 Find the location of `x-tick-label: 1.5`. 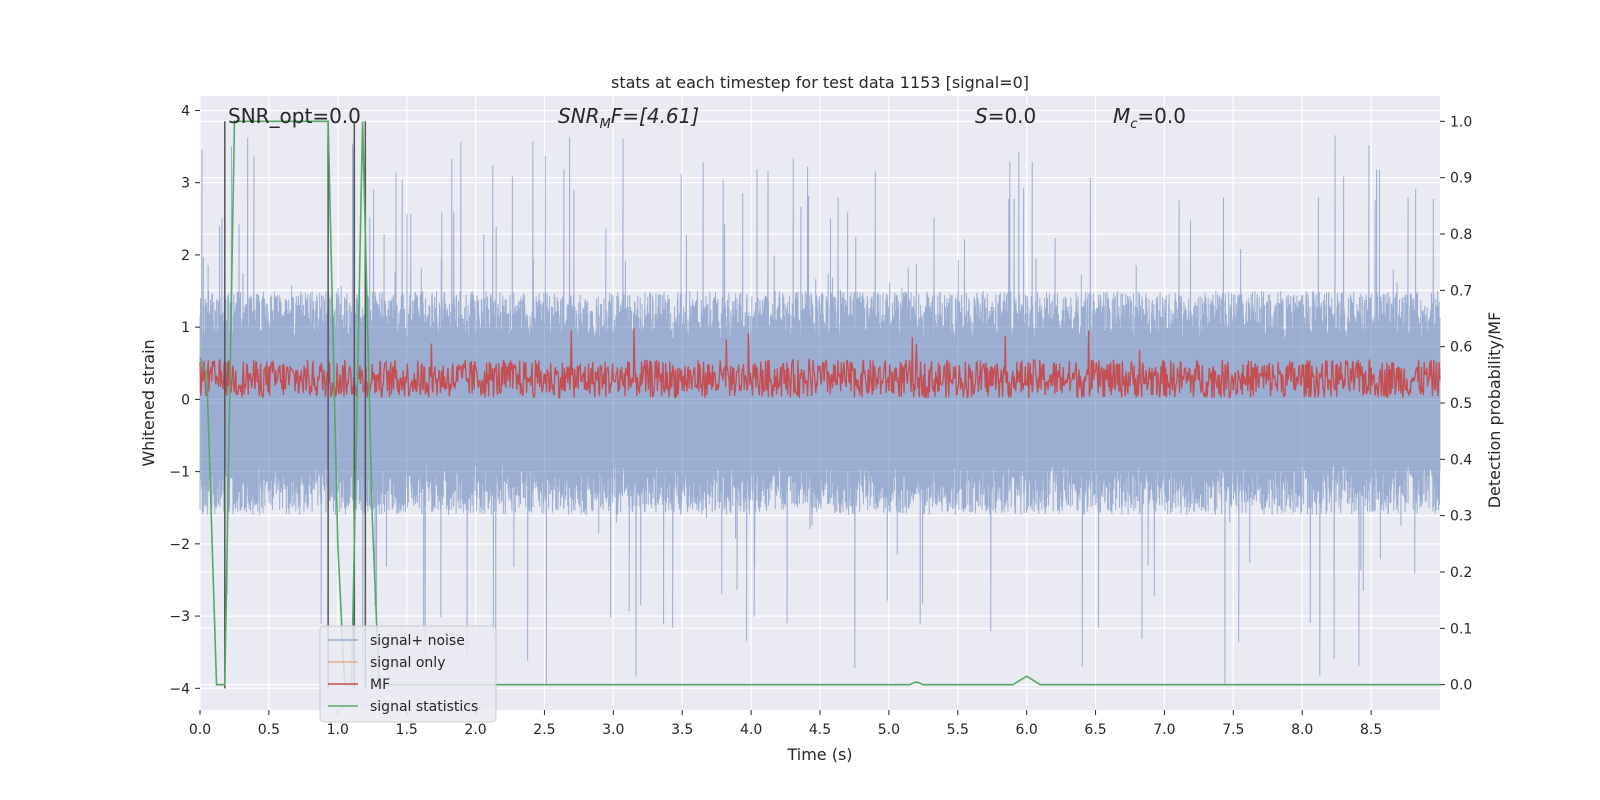

x-tick-label: 1.5 is located at coordinates (407, 730).